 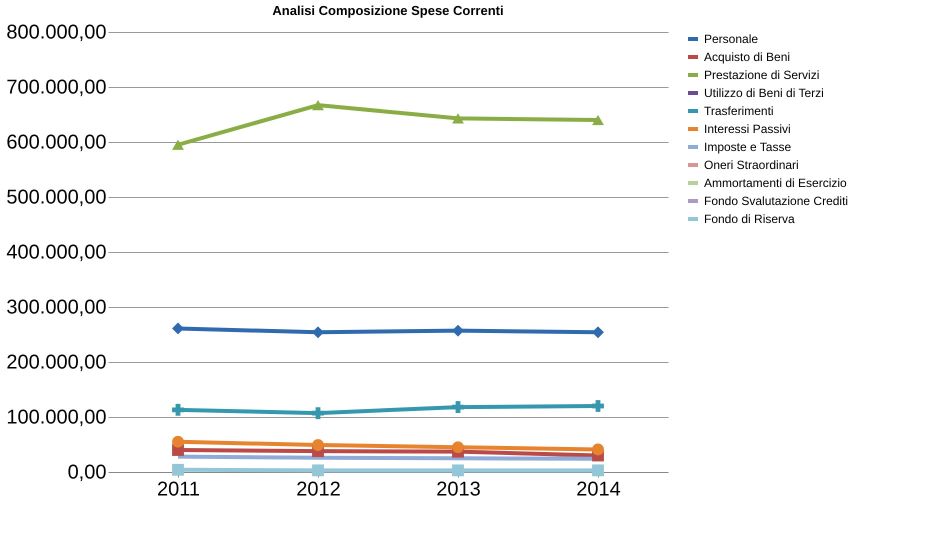 What do you see at coordinates (776, 183) in the screenshot?
I see `legend-label: Ammortamenti di Esercizio` at bounding box center [776, 183].